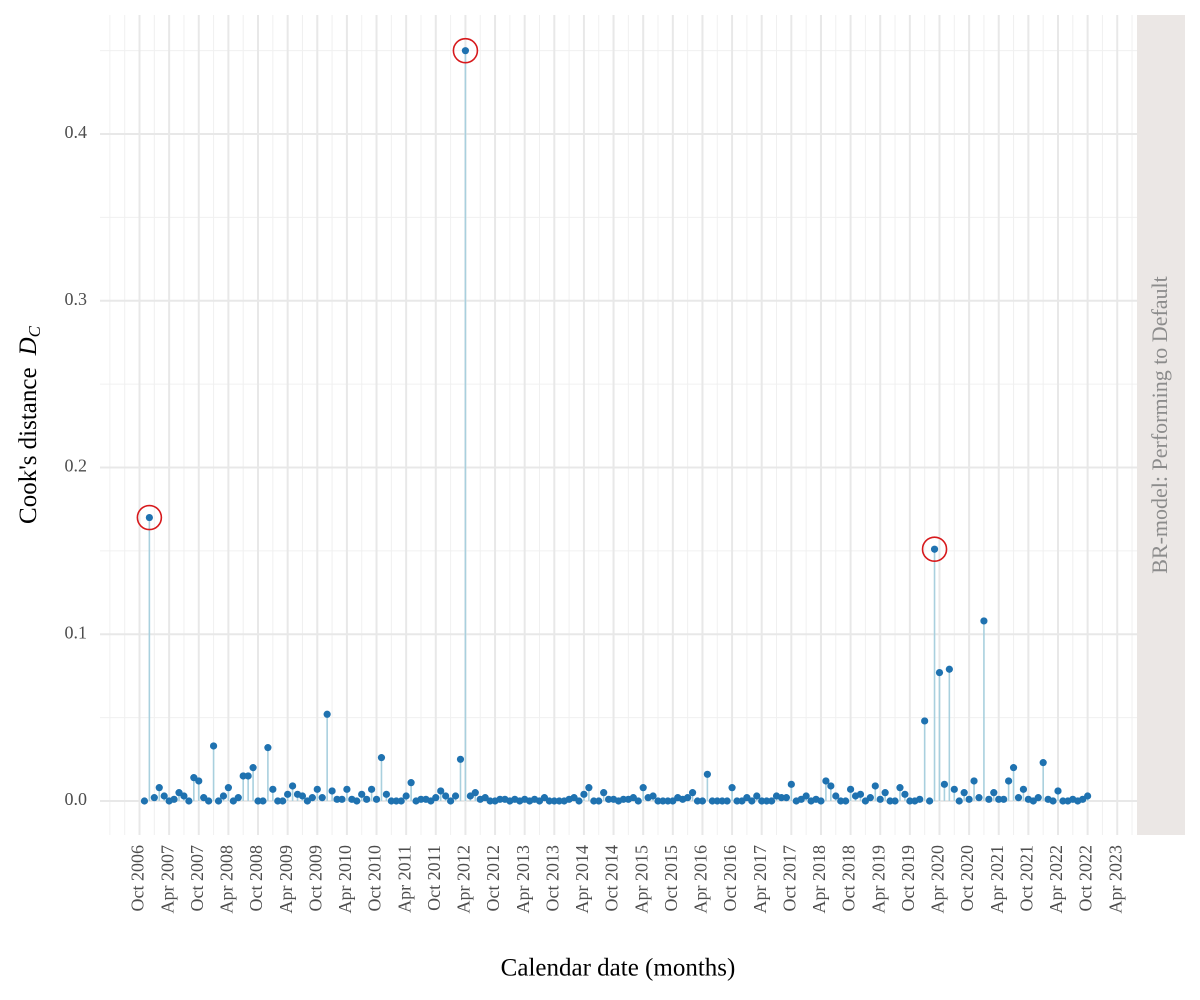 This screenshot has height=1000, width=1200. What do you see at coordinates (28, 445) in the screenshot?
I see `y-label-text: Cook's distance` at bounding box center [28, 445].